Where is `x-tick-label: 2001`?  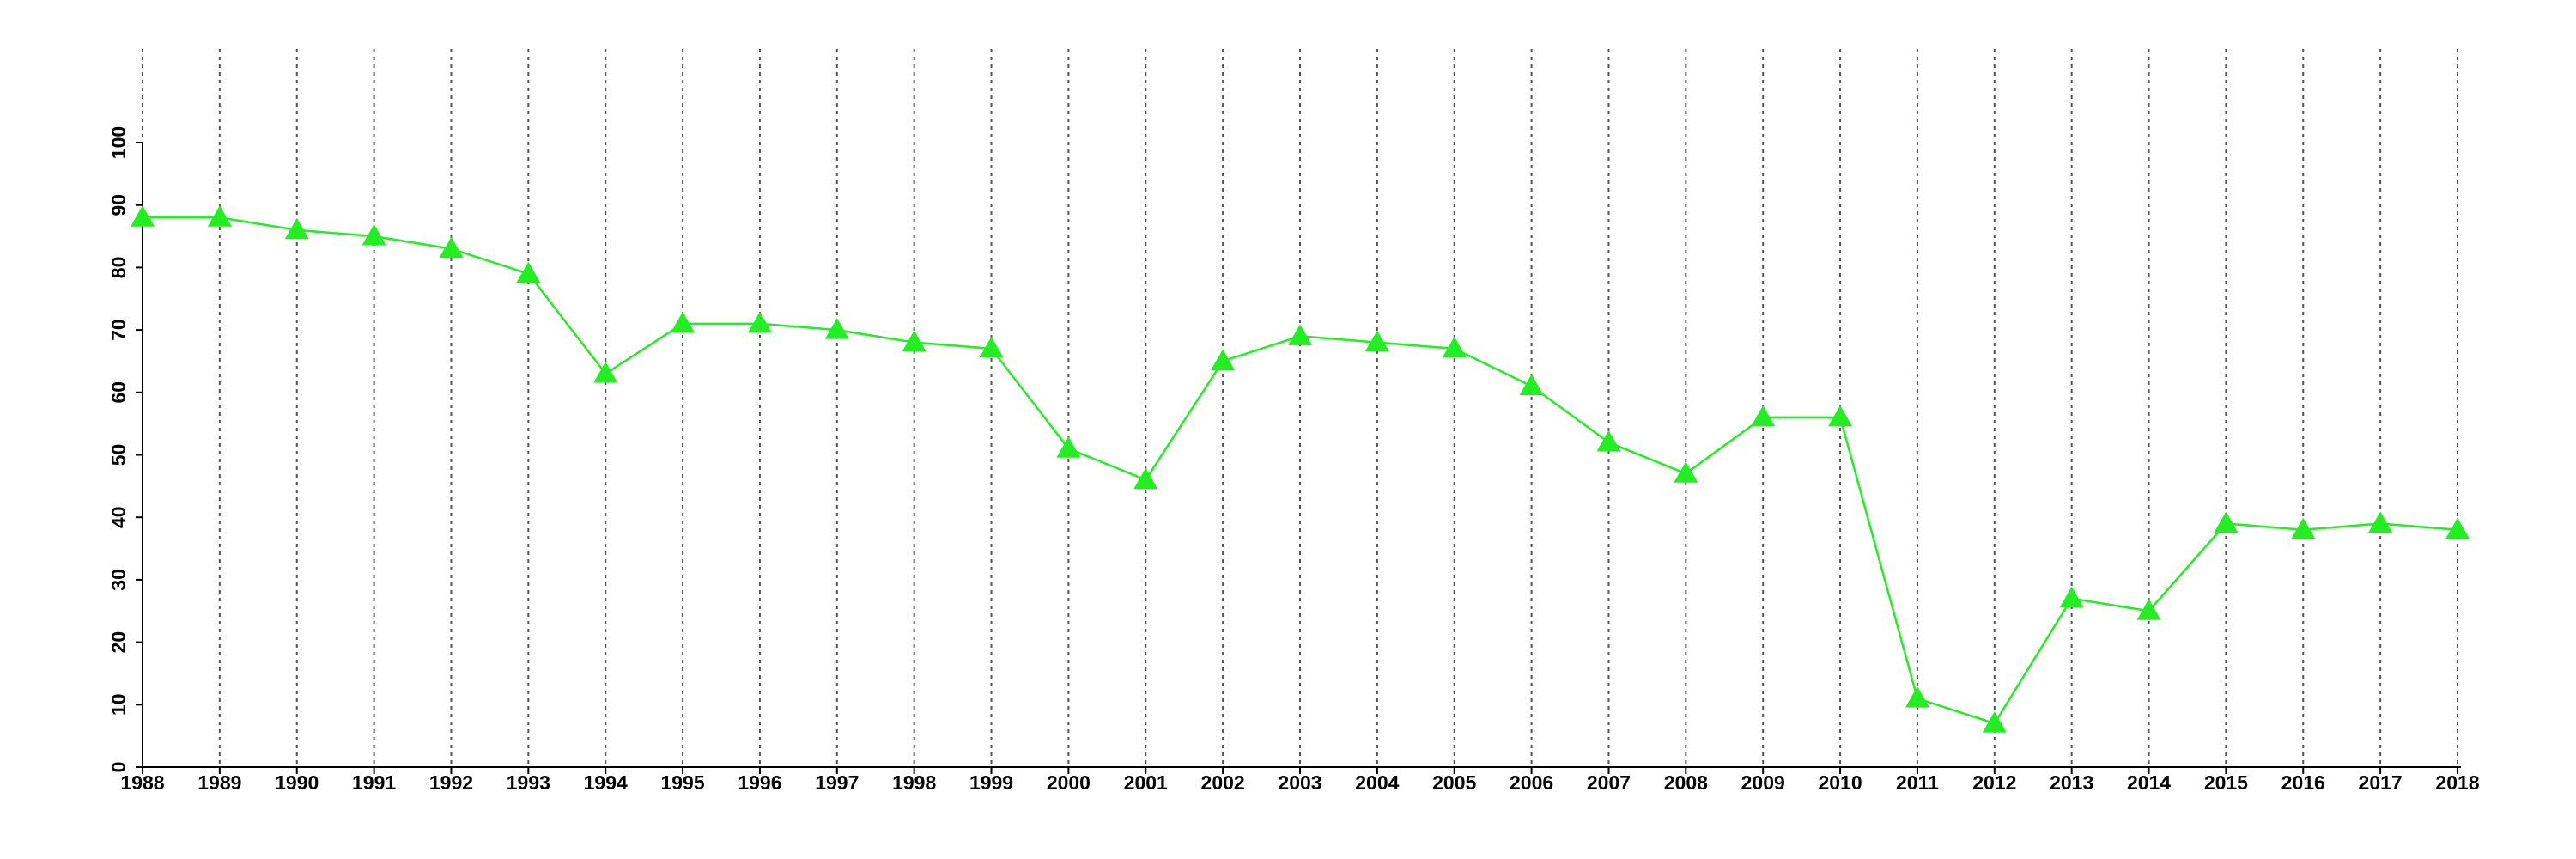 x-tick-label: 2001 is located at coordinates (1146, 783).